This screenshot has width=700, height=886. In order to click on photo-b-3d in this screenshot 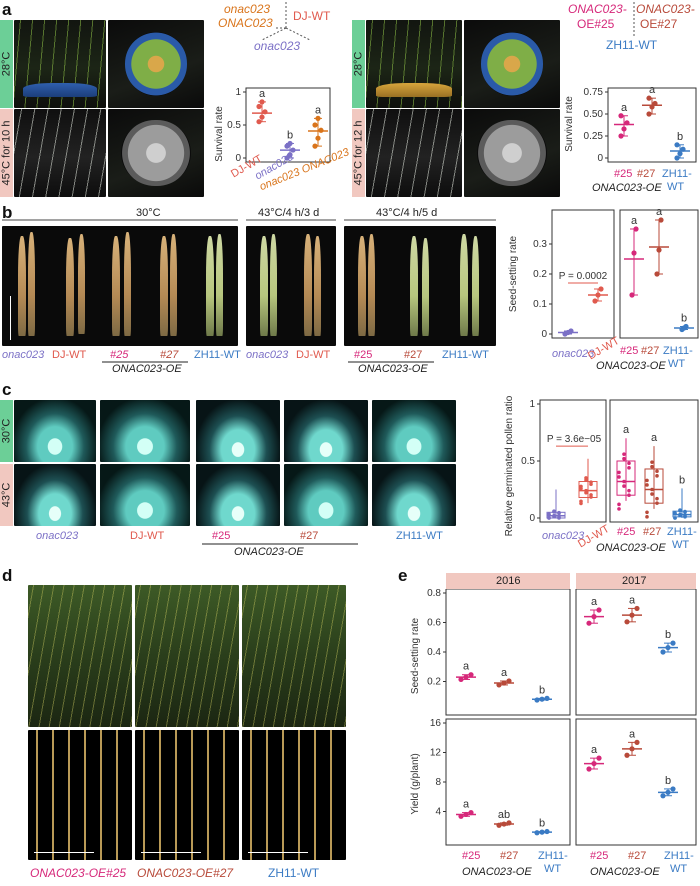, I will do `click(291, 286)`.